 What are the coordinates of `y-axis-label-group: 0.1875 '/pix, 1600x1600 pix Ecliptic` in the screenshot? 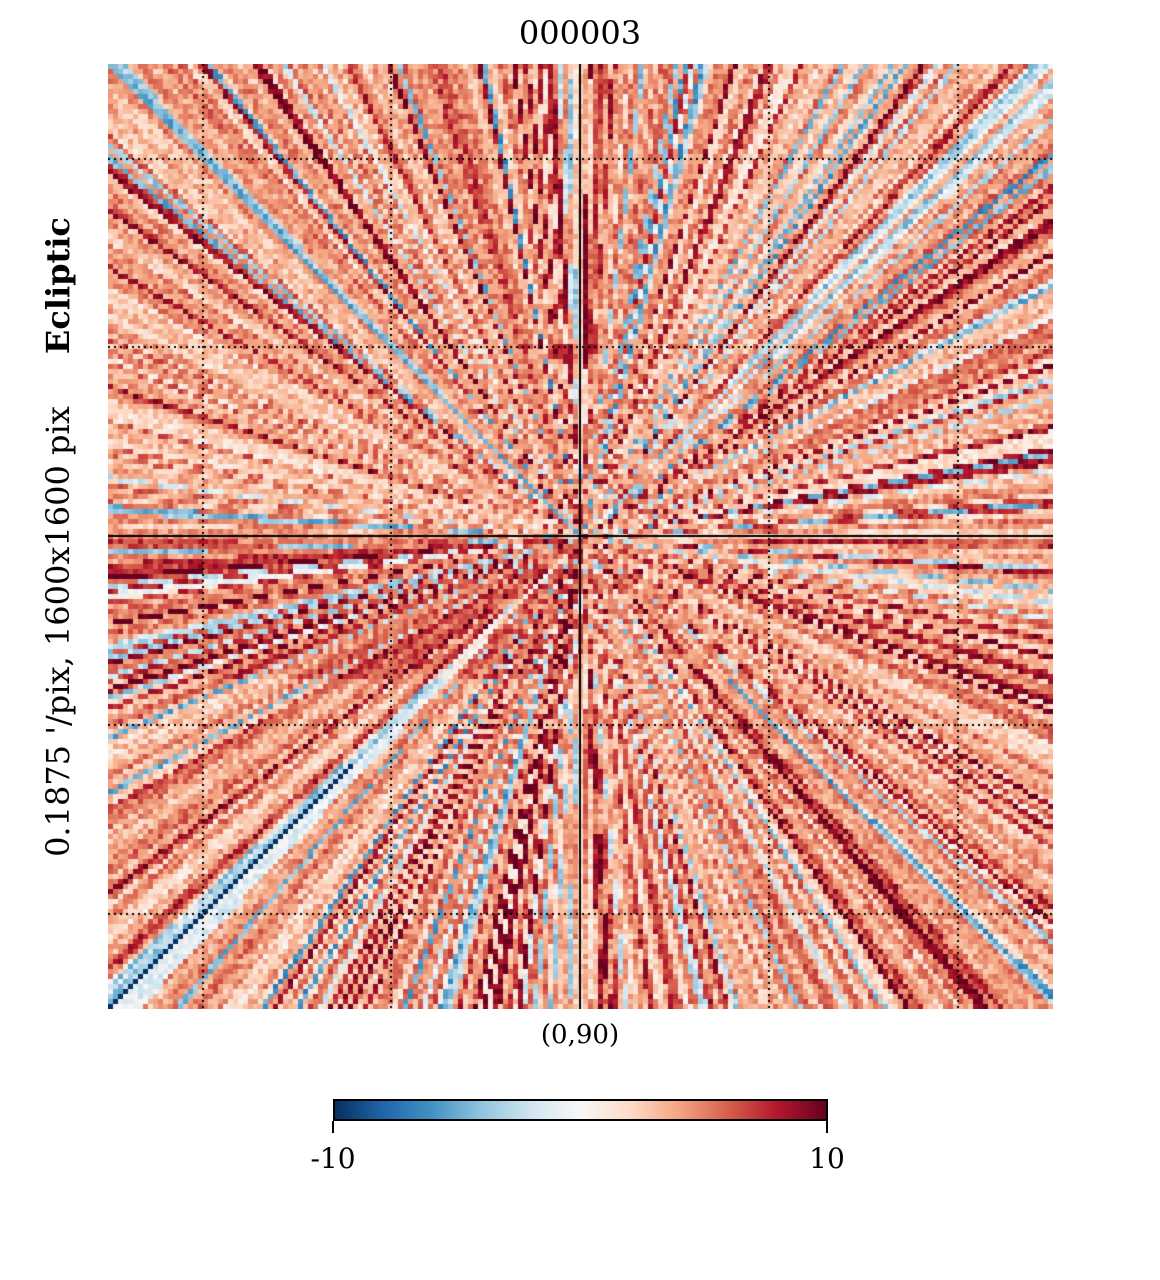 It's located at (58, 536).